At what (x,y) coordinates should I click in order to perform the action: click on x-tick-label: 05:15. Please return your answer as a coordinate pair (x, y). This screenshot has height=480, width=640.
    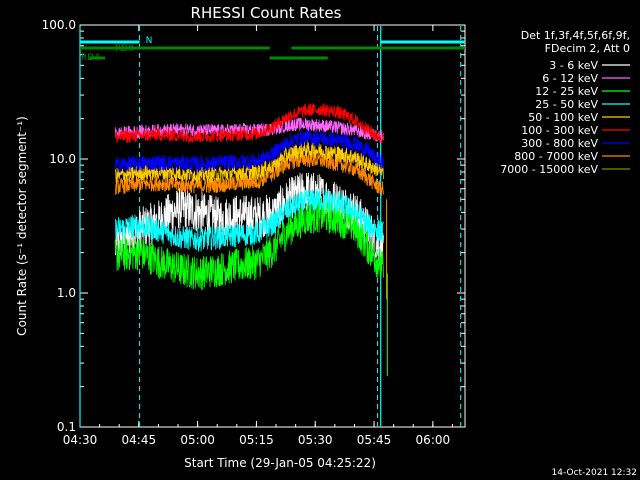
    Looking at the image, I should click on (256, 440).